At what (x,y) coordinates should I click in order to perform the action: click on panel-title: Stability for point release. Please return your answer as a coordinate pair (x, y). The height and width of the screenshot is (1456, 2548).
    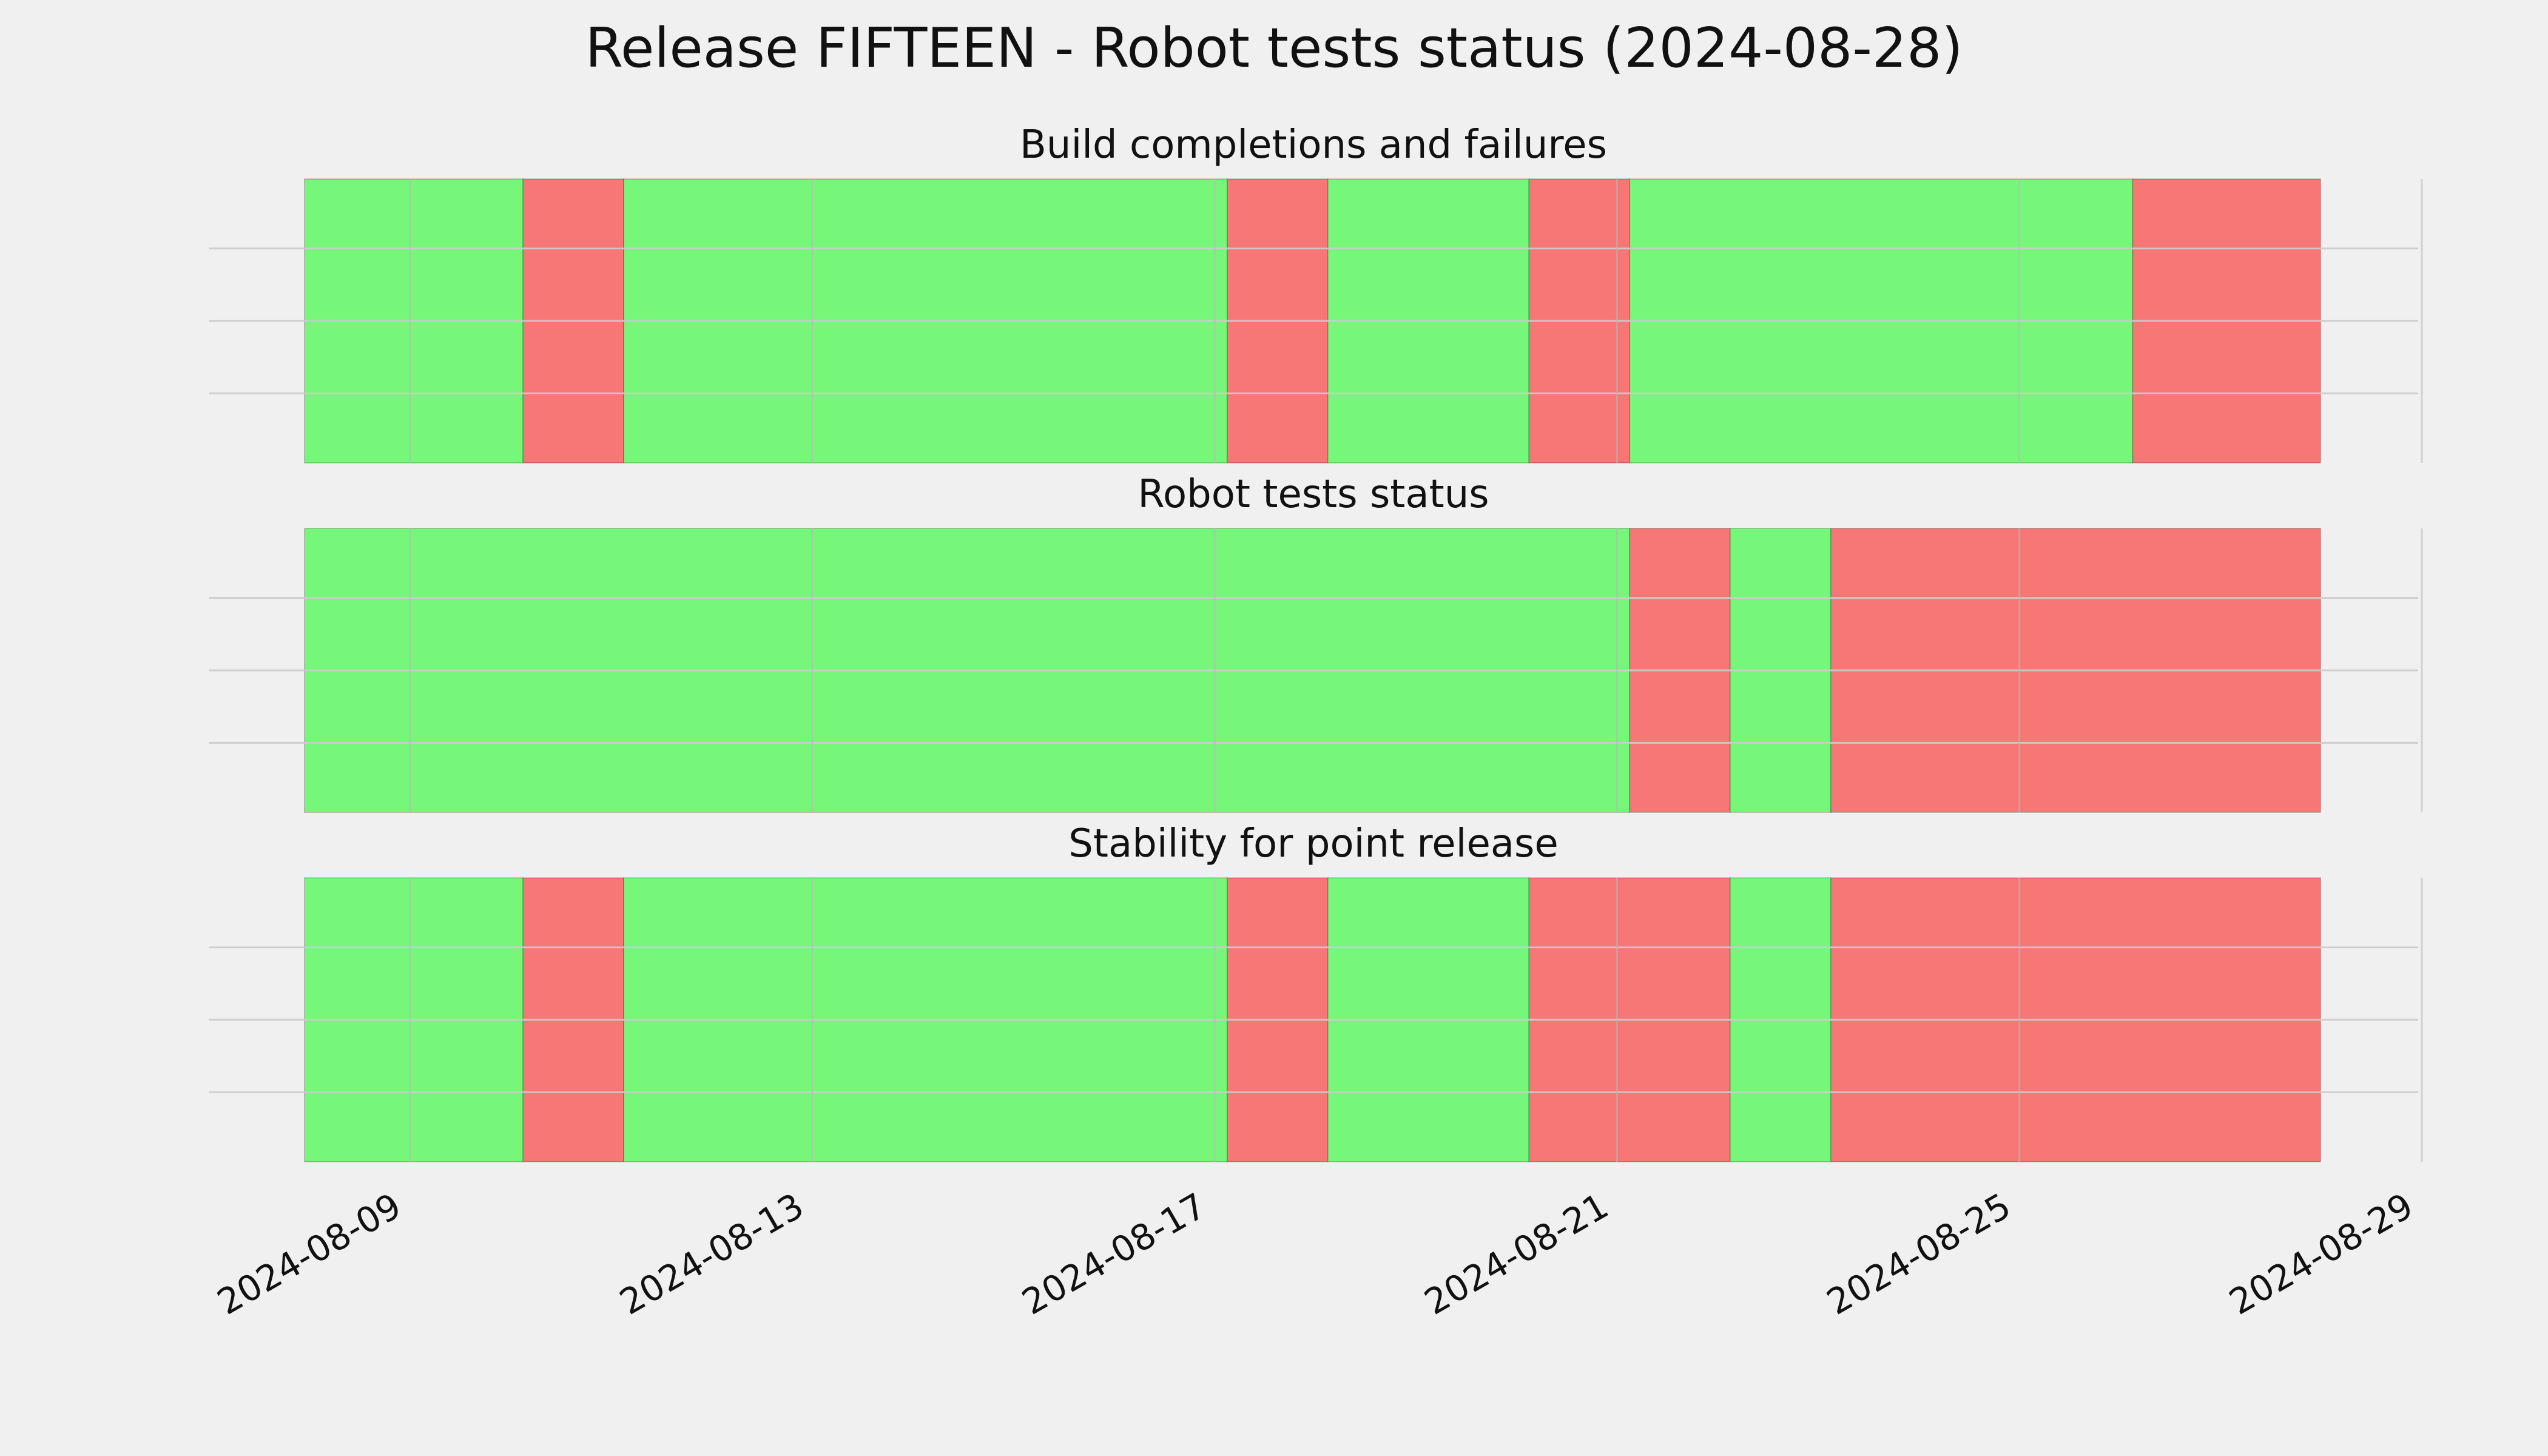
    Looking at the image, I should click on (1313, 843).